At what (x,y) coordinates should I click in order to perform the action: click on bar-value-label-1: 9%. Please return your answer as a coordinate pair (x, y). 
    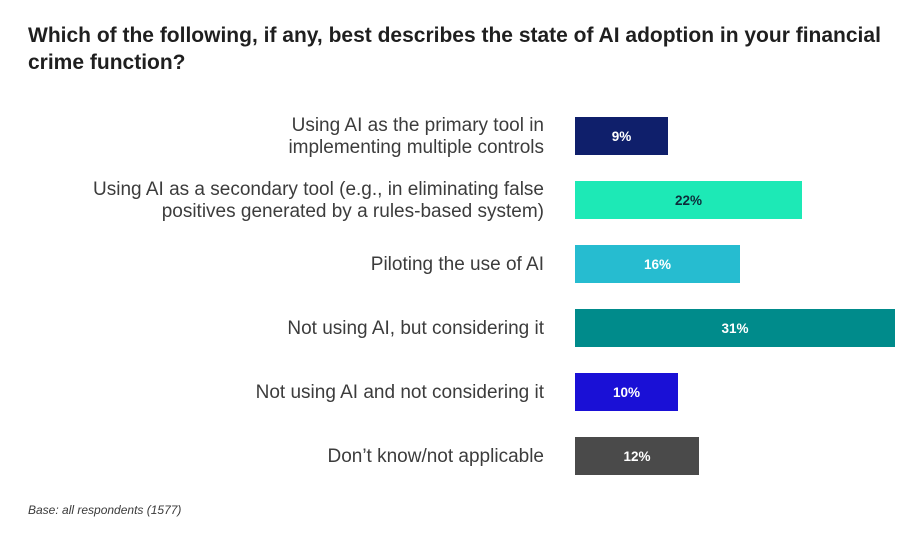
    Looking at the image, I should click on (622, 136).